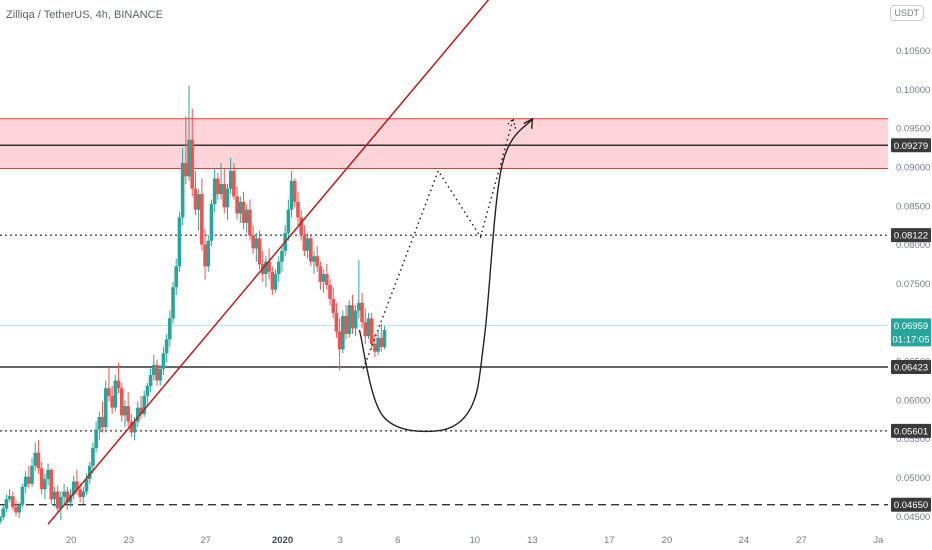 This screenshot has height=550, width=932. I want to click on projection-dotted-arrowhead, so click(511, 123).